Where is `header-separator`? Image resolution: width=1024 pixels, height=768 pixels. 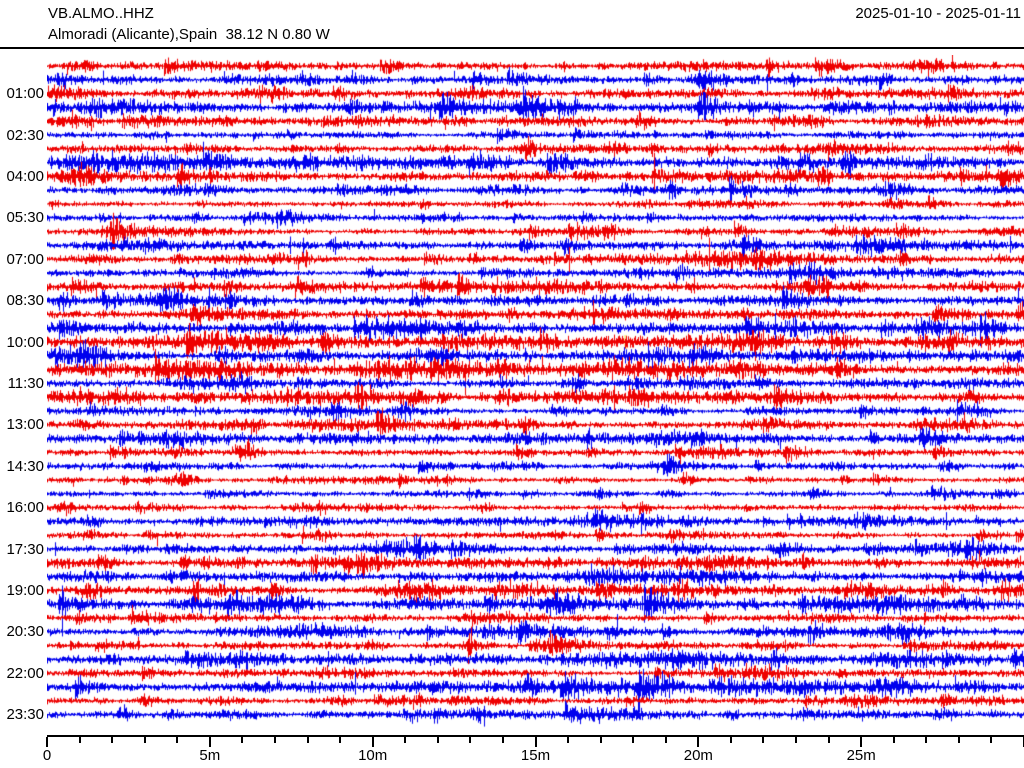
header-separator is located at coordinates (512, 48).